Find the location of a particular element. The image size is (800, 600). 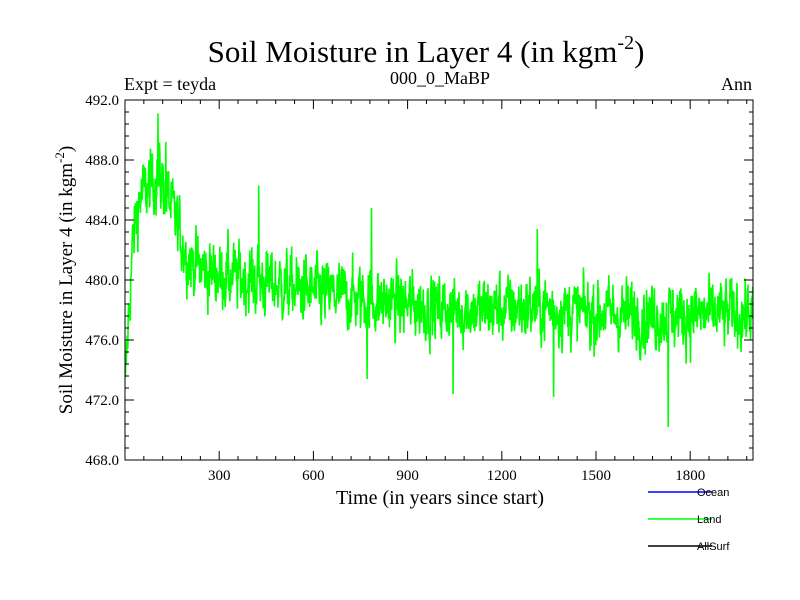

chart-title: Soil Moisture in Layer 4 (in kgm-2) is located at coordinates (426, 50).